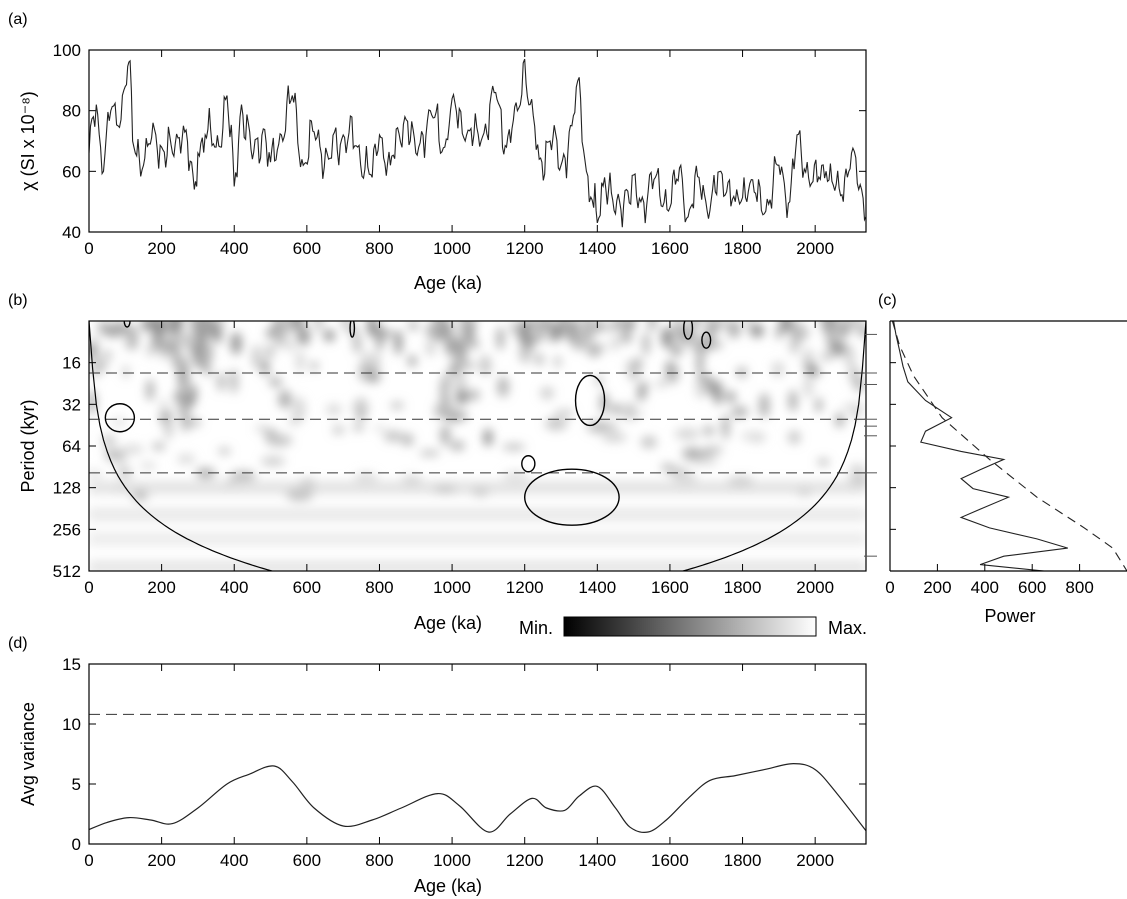 The width and height of the screenshot is (1127, 899). Describe the element at coordinates (71, 724) in the screenshot. I see `panel-d-ytick-label: 10` at that location.